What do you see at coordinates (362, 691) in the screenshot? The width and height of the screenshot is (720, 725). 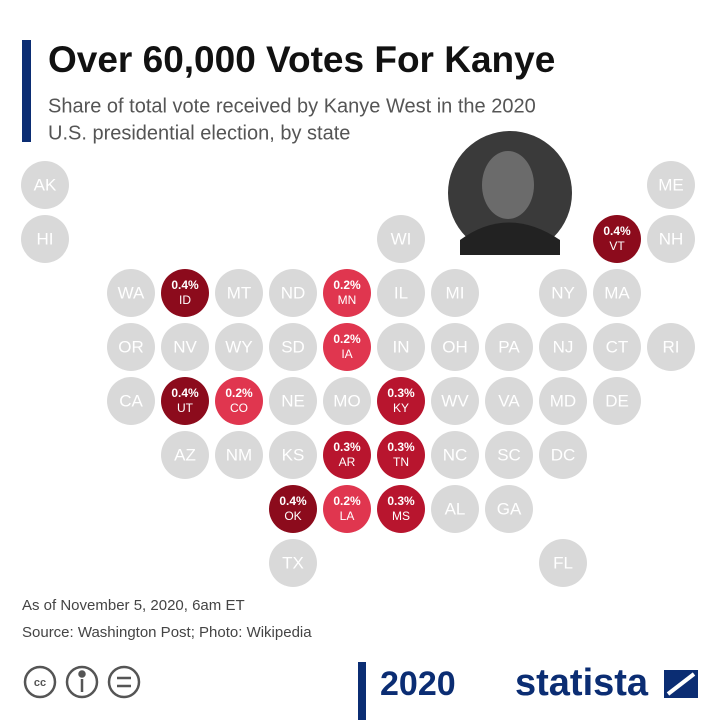 I see `badge-bar` at bounding box center [362, 691].